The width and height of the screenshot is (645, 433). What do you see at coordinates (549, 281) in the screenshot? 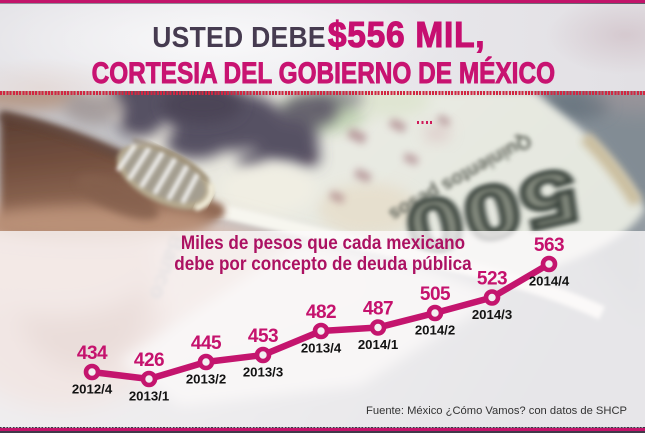
I see `svg-text: 2014/4` at bounding box center [549, 281].